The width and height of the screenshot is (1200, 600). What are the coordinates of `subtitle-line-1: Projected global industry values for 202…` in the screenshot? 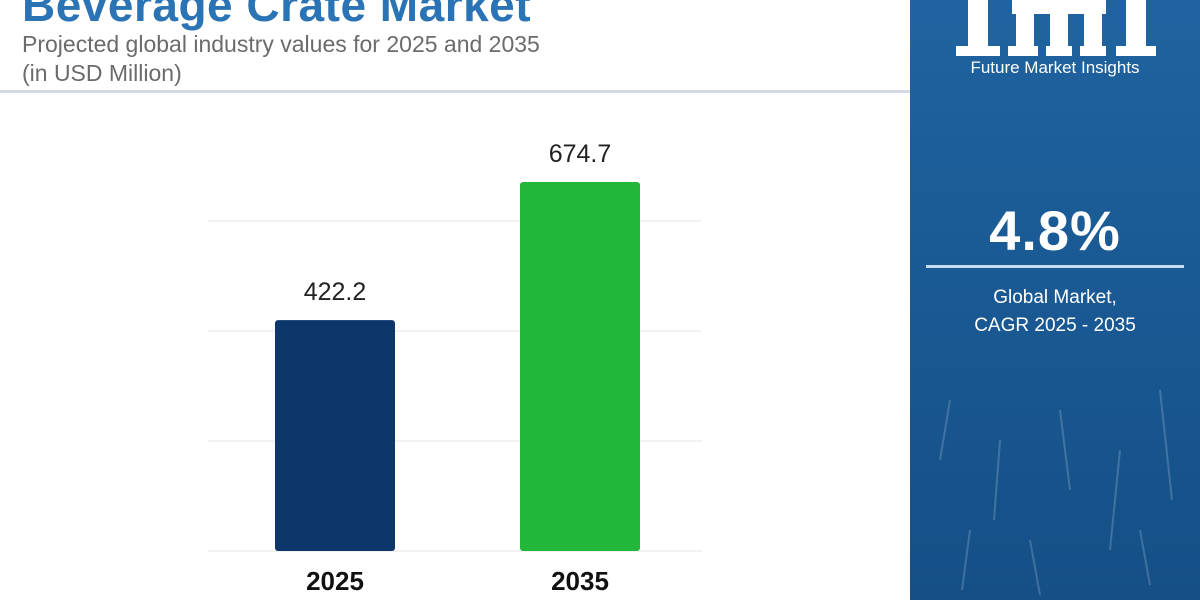 It's located at (281, 44).